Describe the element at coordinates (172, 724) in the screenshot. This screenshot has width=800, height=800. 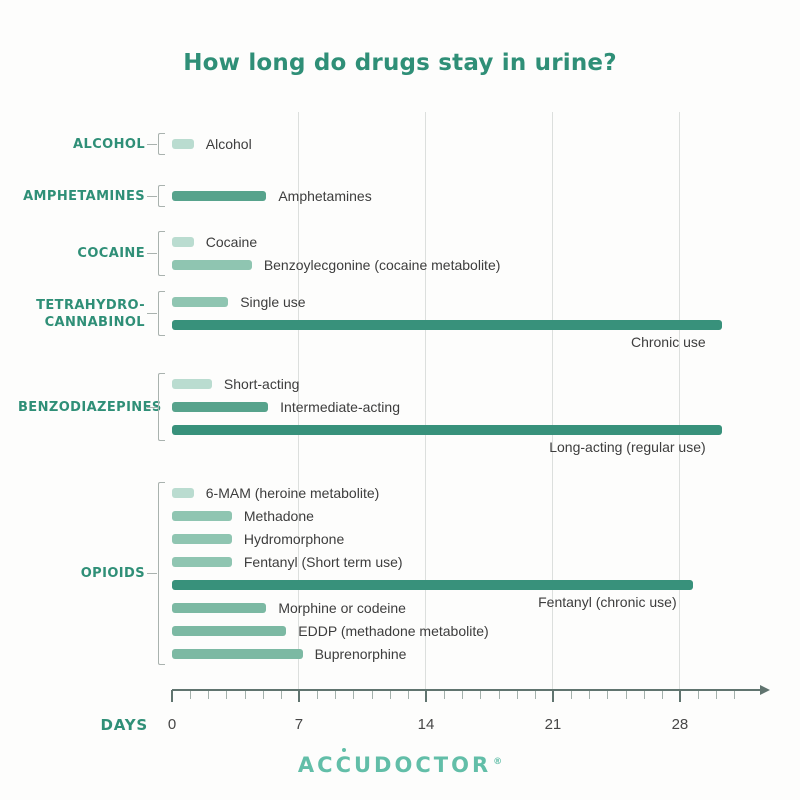
I see `x-axis-tick-label-0: 0` at that location.